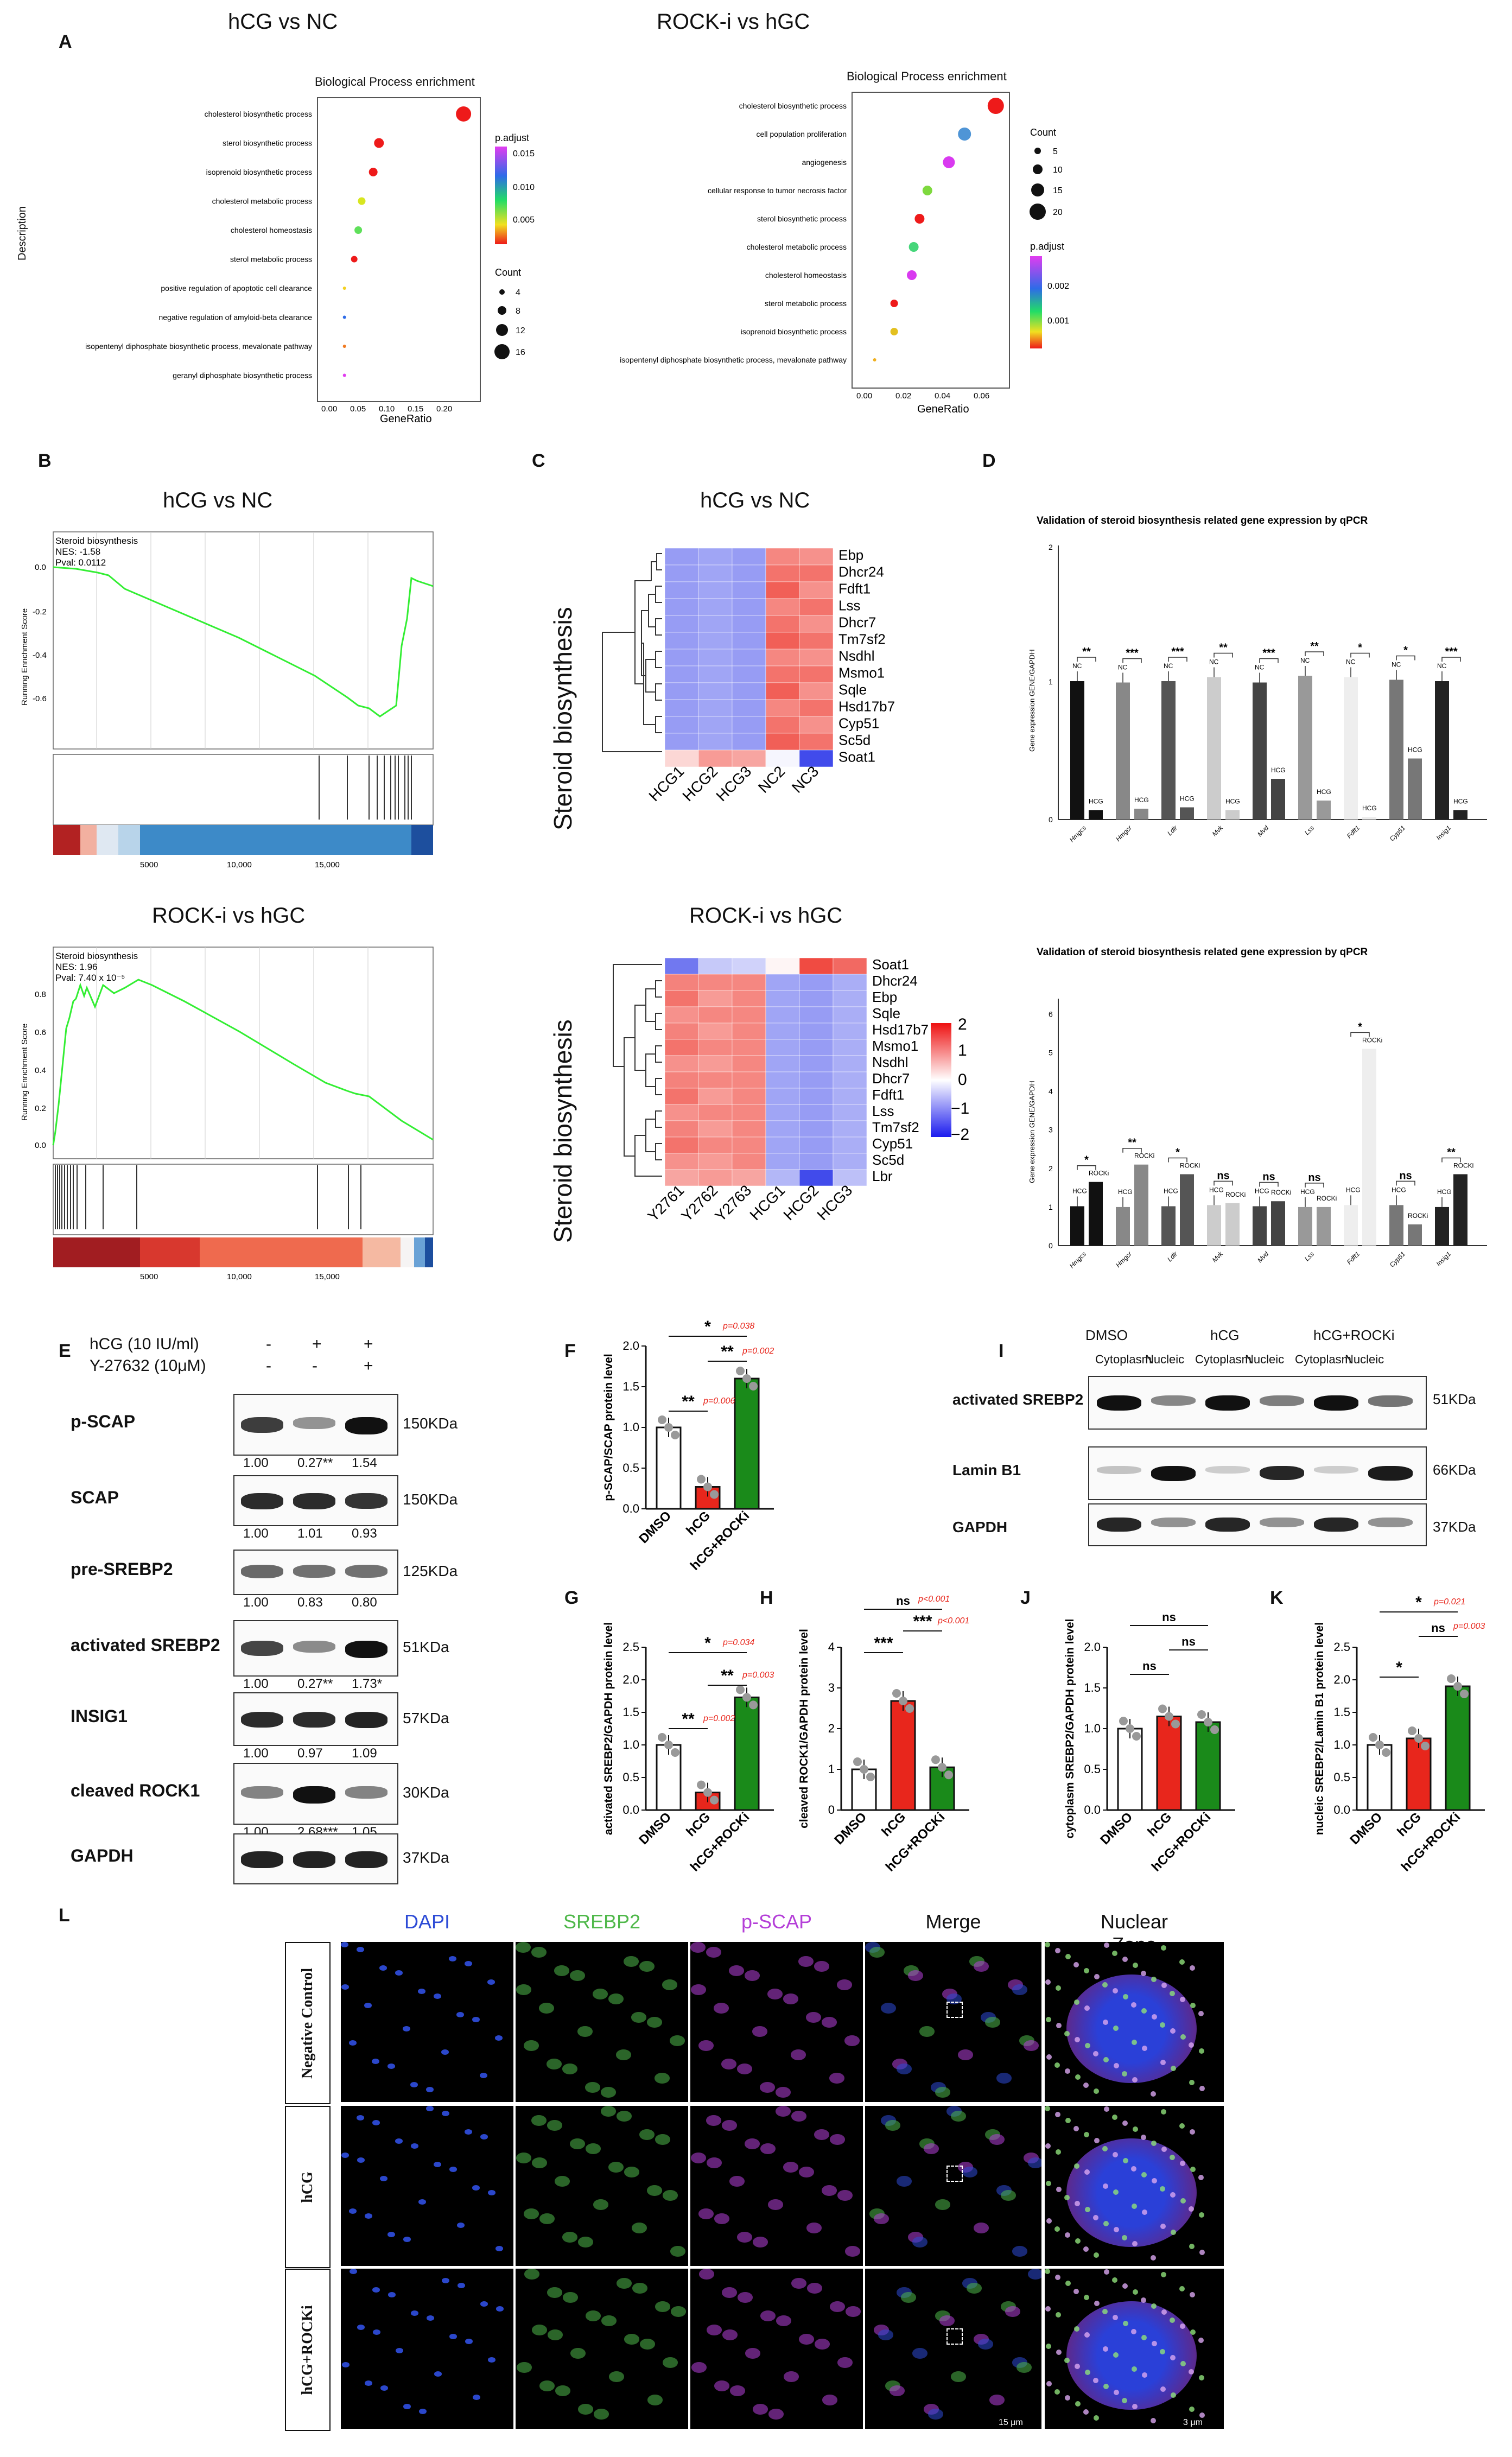  I want to click on l-image-tile, so click(427, 2186).